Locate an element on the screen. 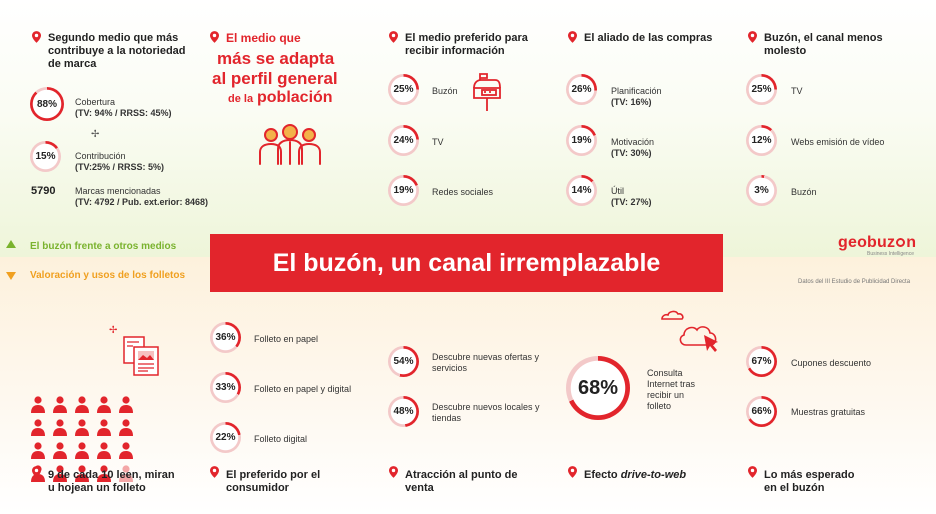 The width and height of the screenshot is (936, 514). col4-sub-2: (TV: 30%) is located at coordinates (631, 153).